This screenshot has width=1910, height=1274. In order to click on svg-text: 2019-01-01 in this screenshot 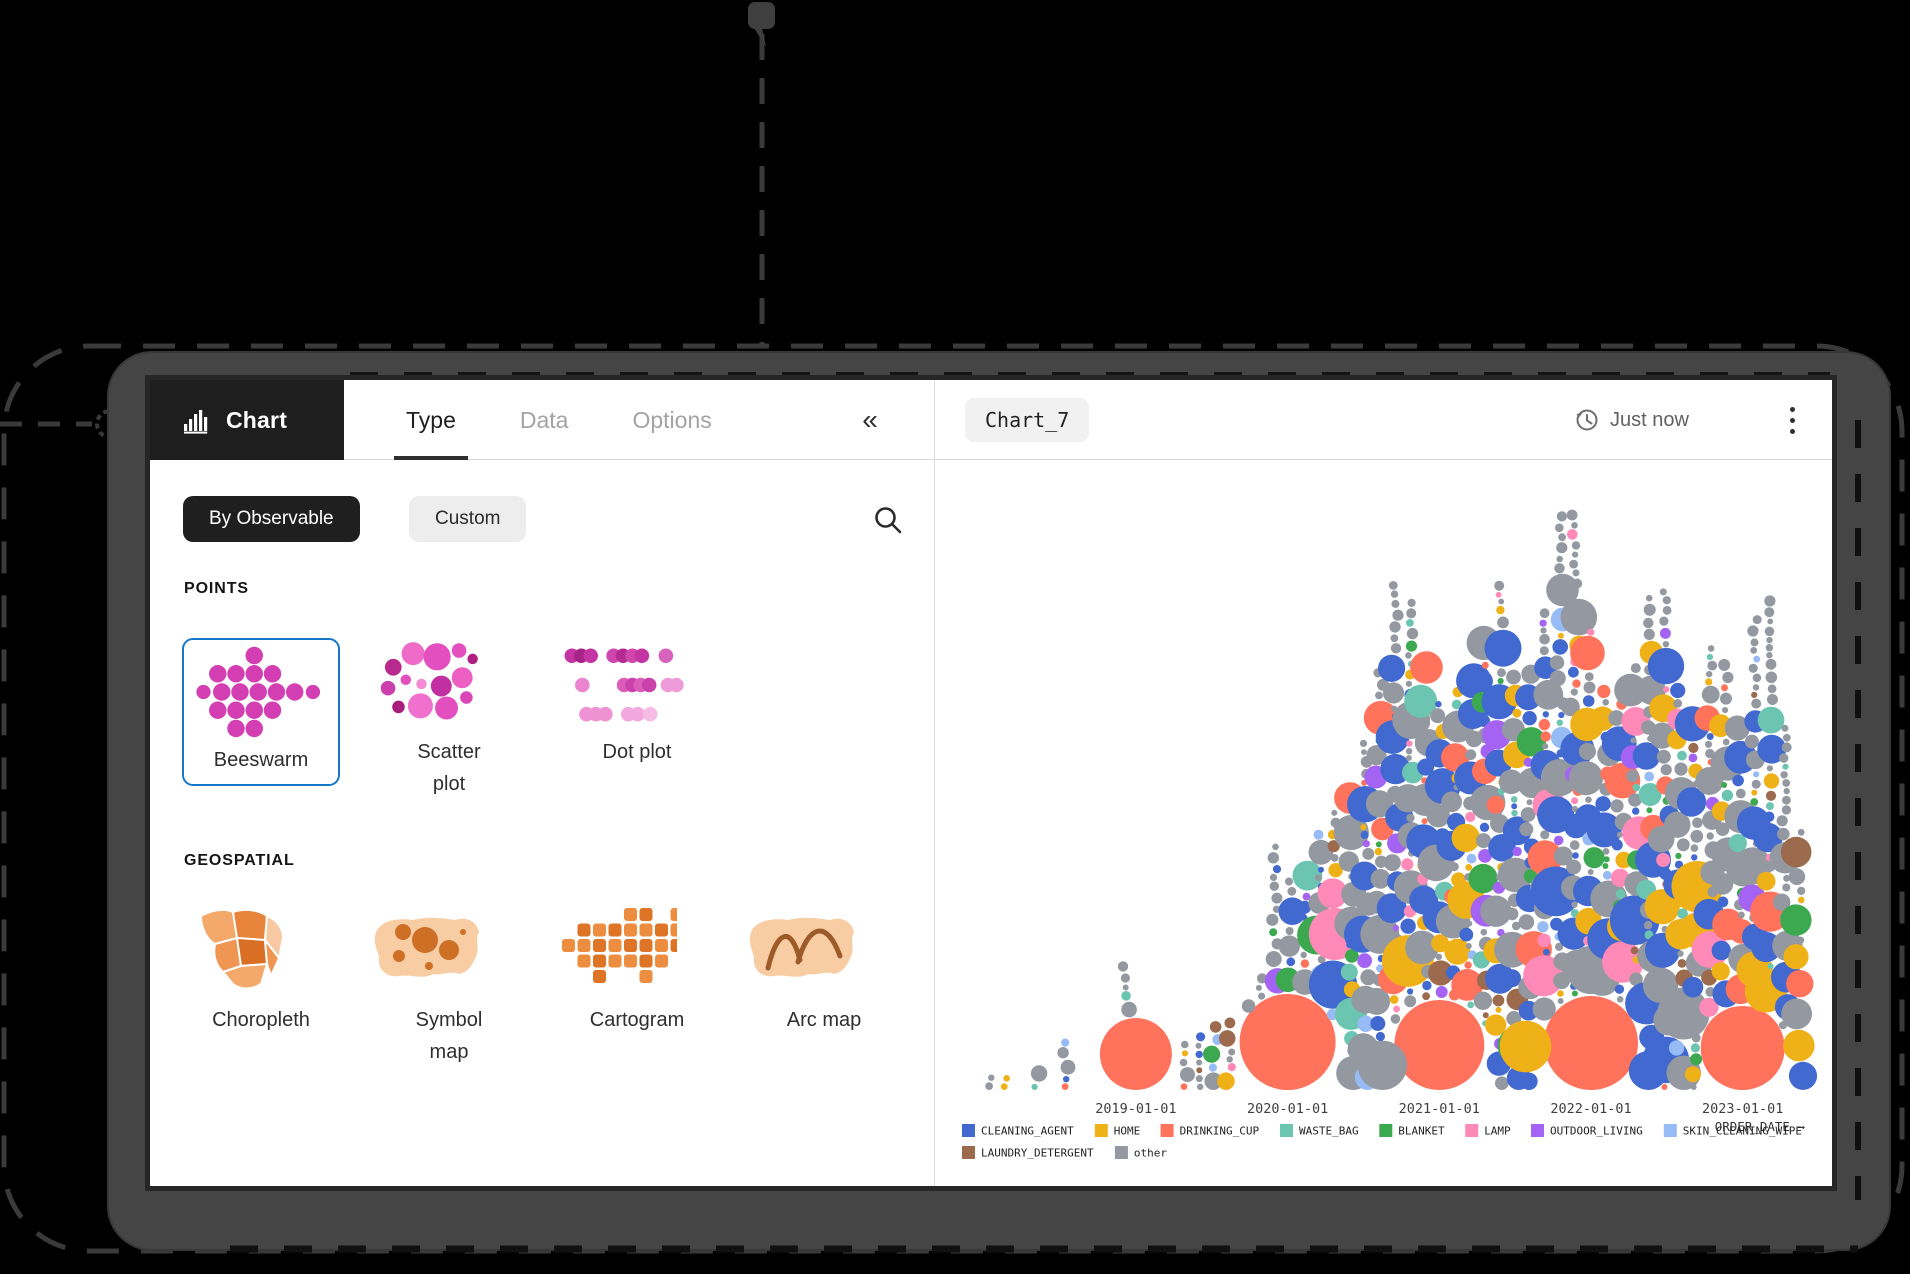, I will do `click(1135, 1109)`.